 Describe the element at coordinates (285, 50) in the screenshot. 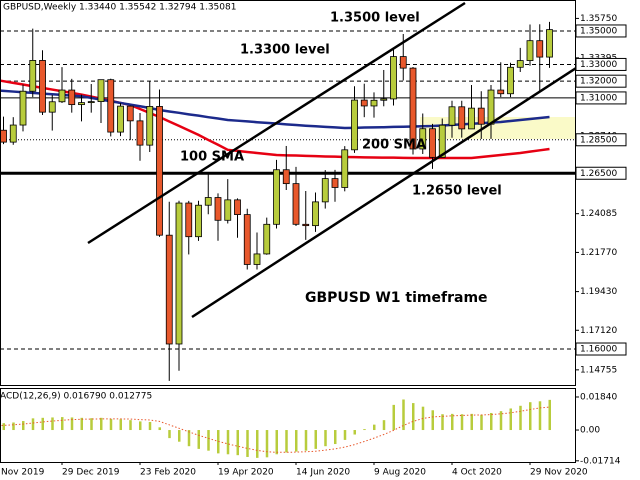

I see `annotation: 1.3300 level` at that location.